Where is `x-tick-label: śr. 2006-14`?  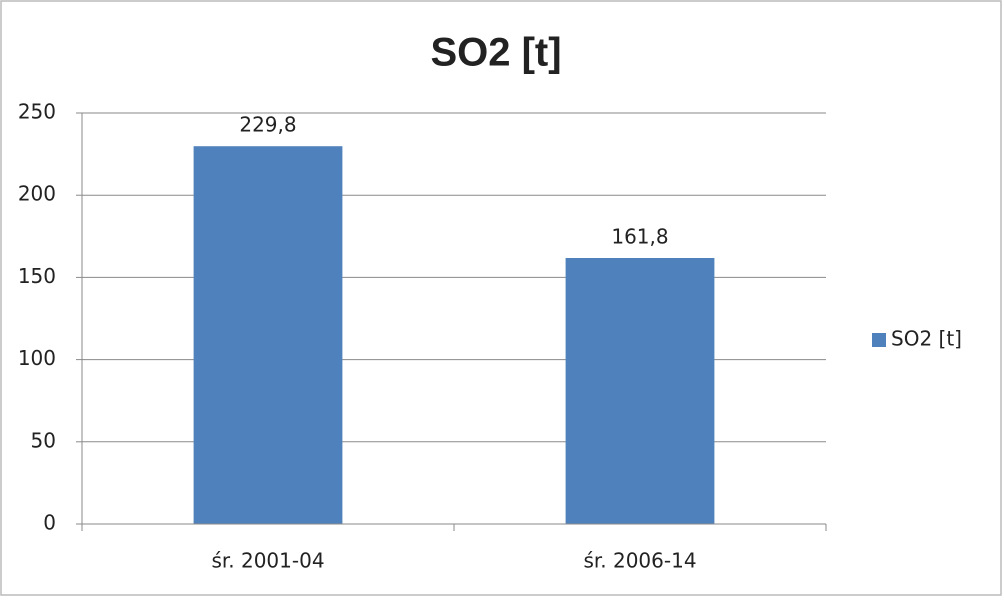 x-tick-label: śr. 2006-14 is located at coordinates (639, 561).